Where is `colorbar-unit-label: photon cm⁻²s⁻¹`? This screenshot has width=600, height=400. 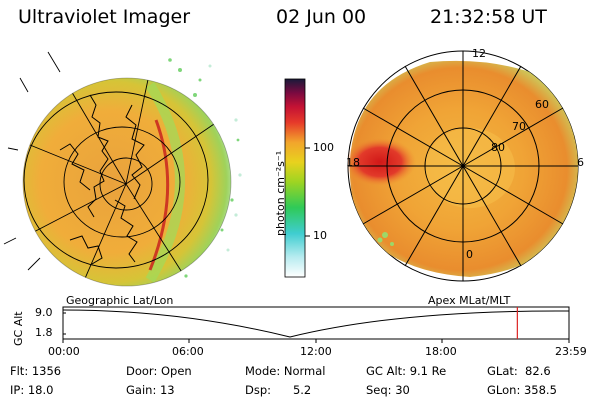 colorbar-unit-label: photon cm⁻²s⁻¹ is located at coordinates (280, 193).